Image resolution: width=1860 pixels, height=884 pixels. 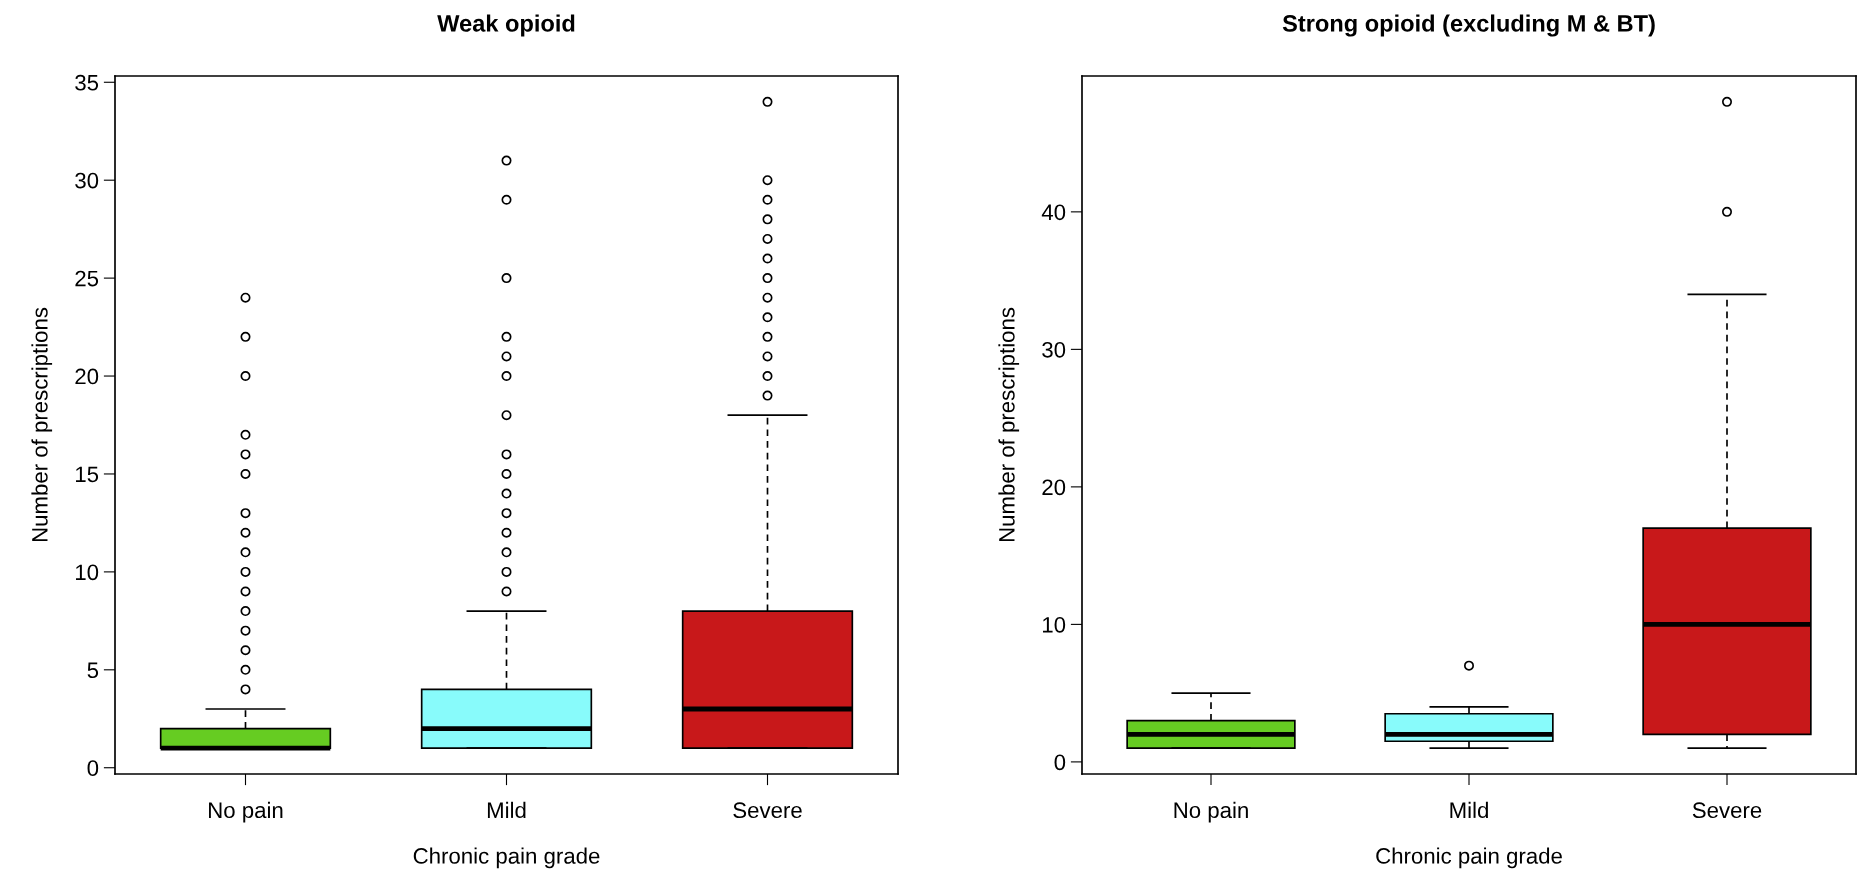 I want to click on chart-title: Strong opioid (excluding M & BT), so click(x=1468, y=25).